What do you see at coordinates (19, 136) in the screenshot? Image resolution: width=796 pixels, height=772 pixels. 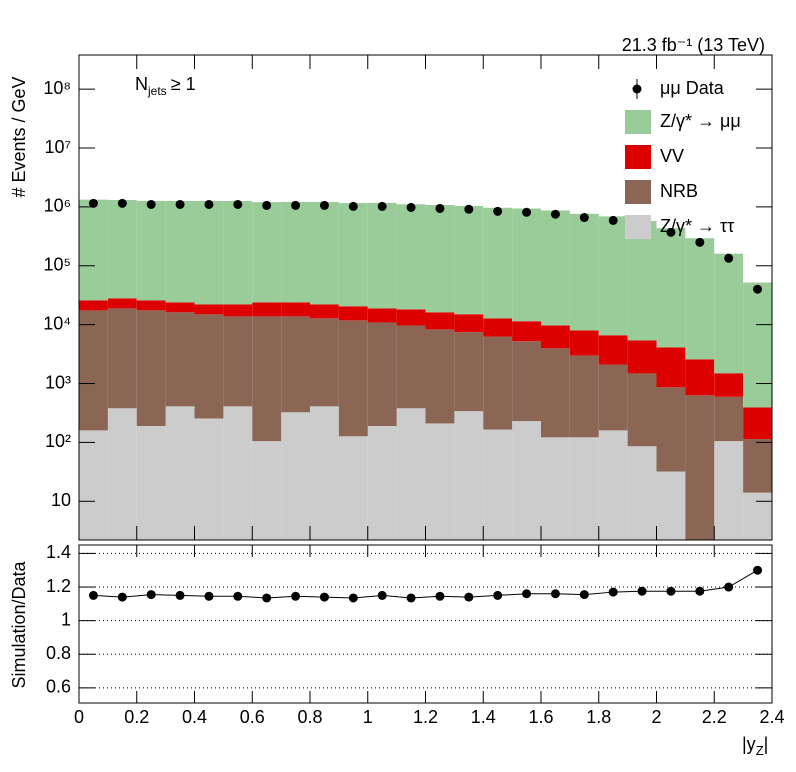 I see `y-axis-title: # Events / GeV` at bounding box center [19, 136].